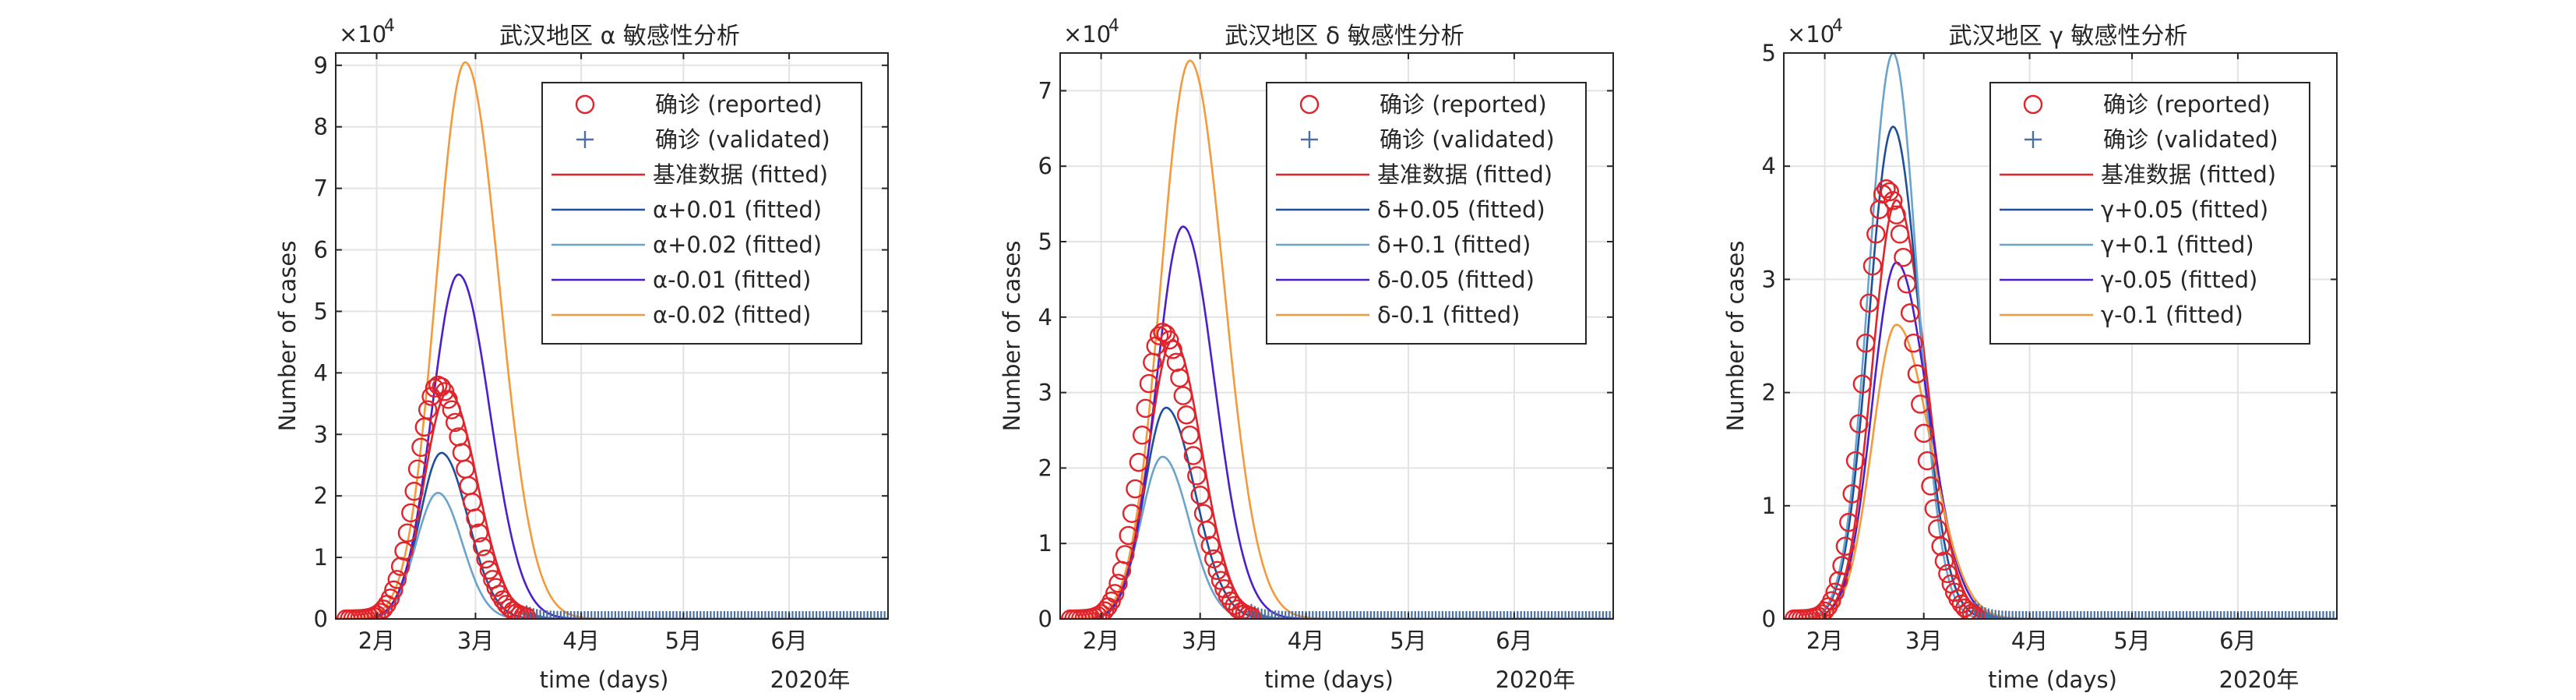 The image size is (2576, 700). Describe the element at coordinates (376, 641) in the screenshot. I see `x-tick-label: 2月` at that location.